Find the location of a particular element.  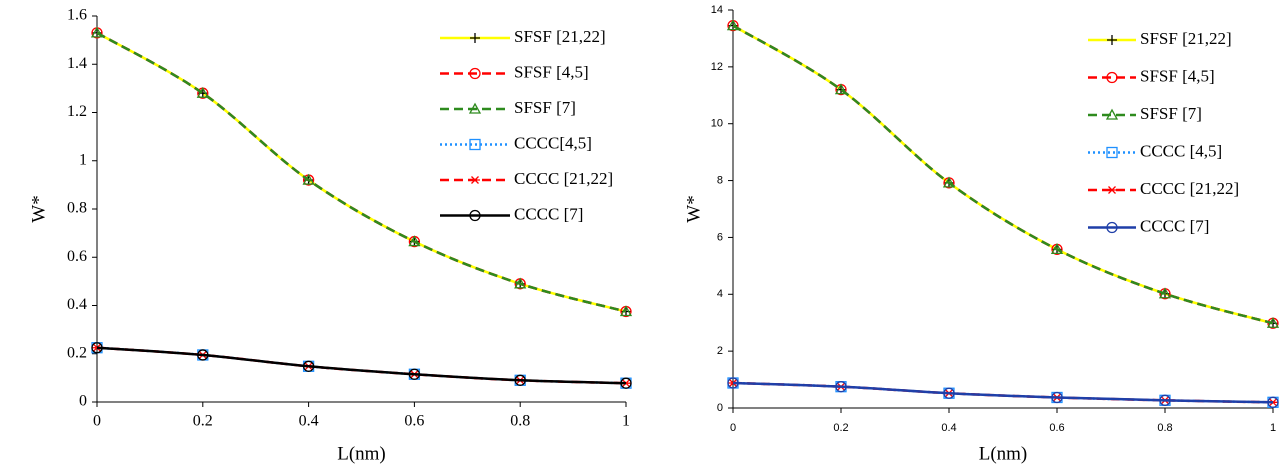

y-tick-label: 0.4 is located at coordinates (77, 304).